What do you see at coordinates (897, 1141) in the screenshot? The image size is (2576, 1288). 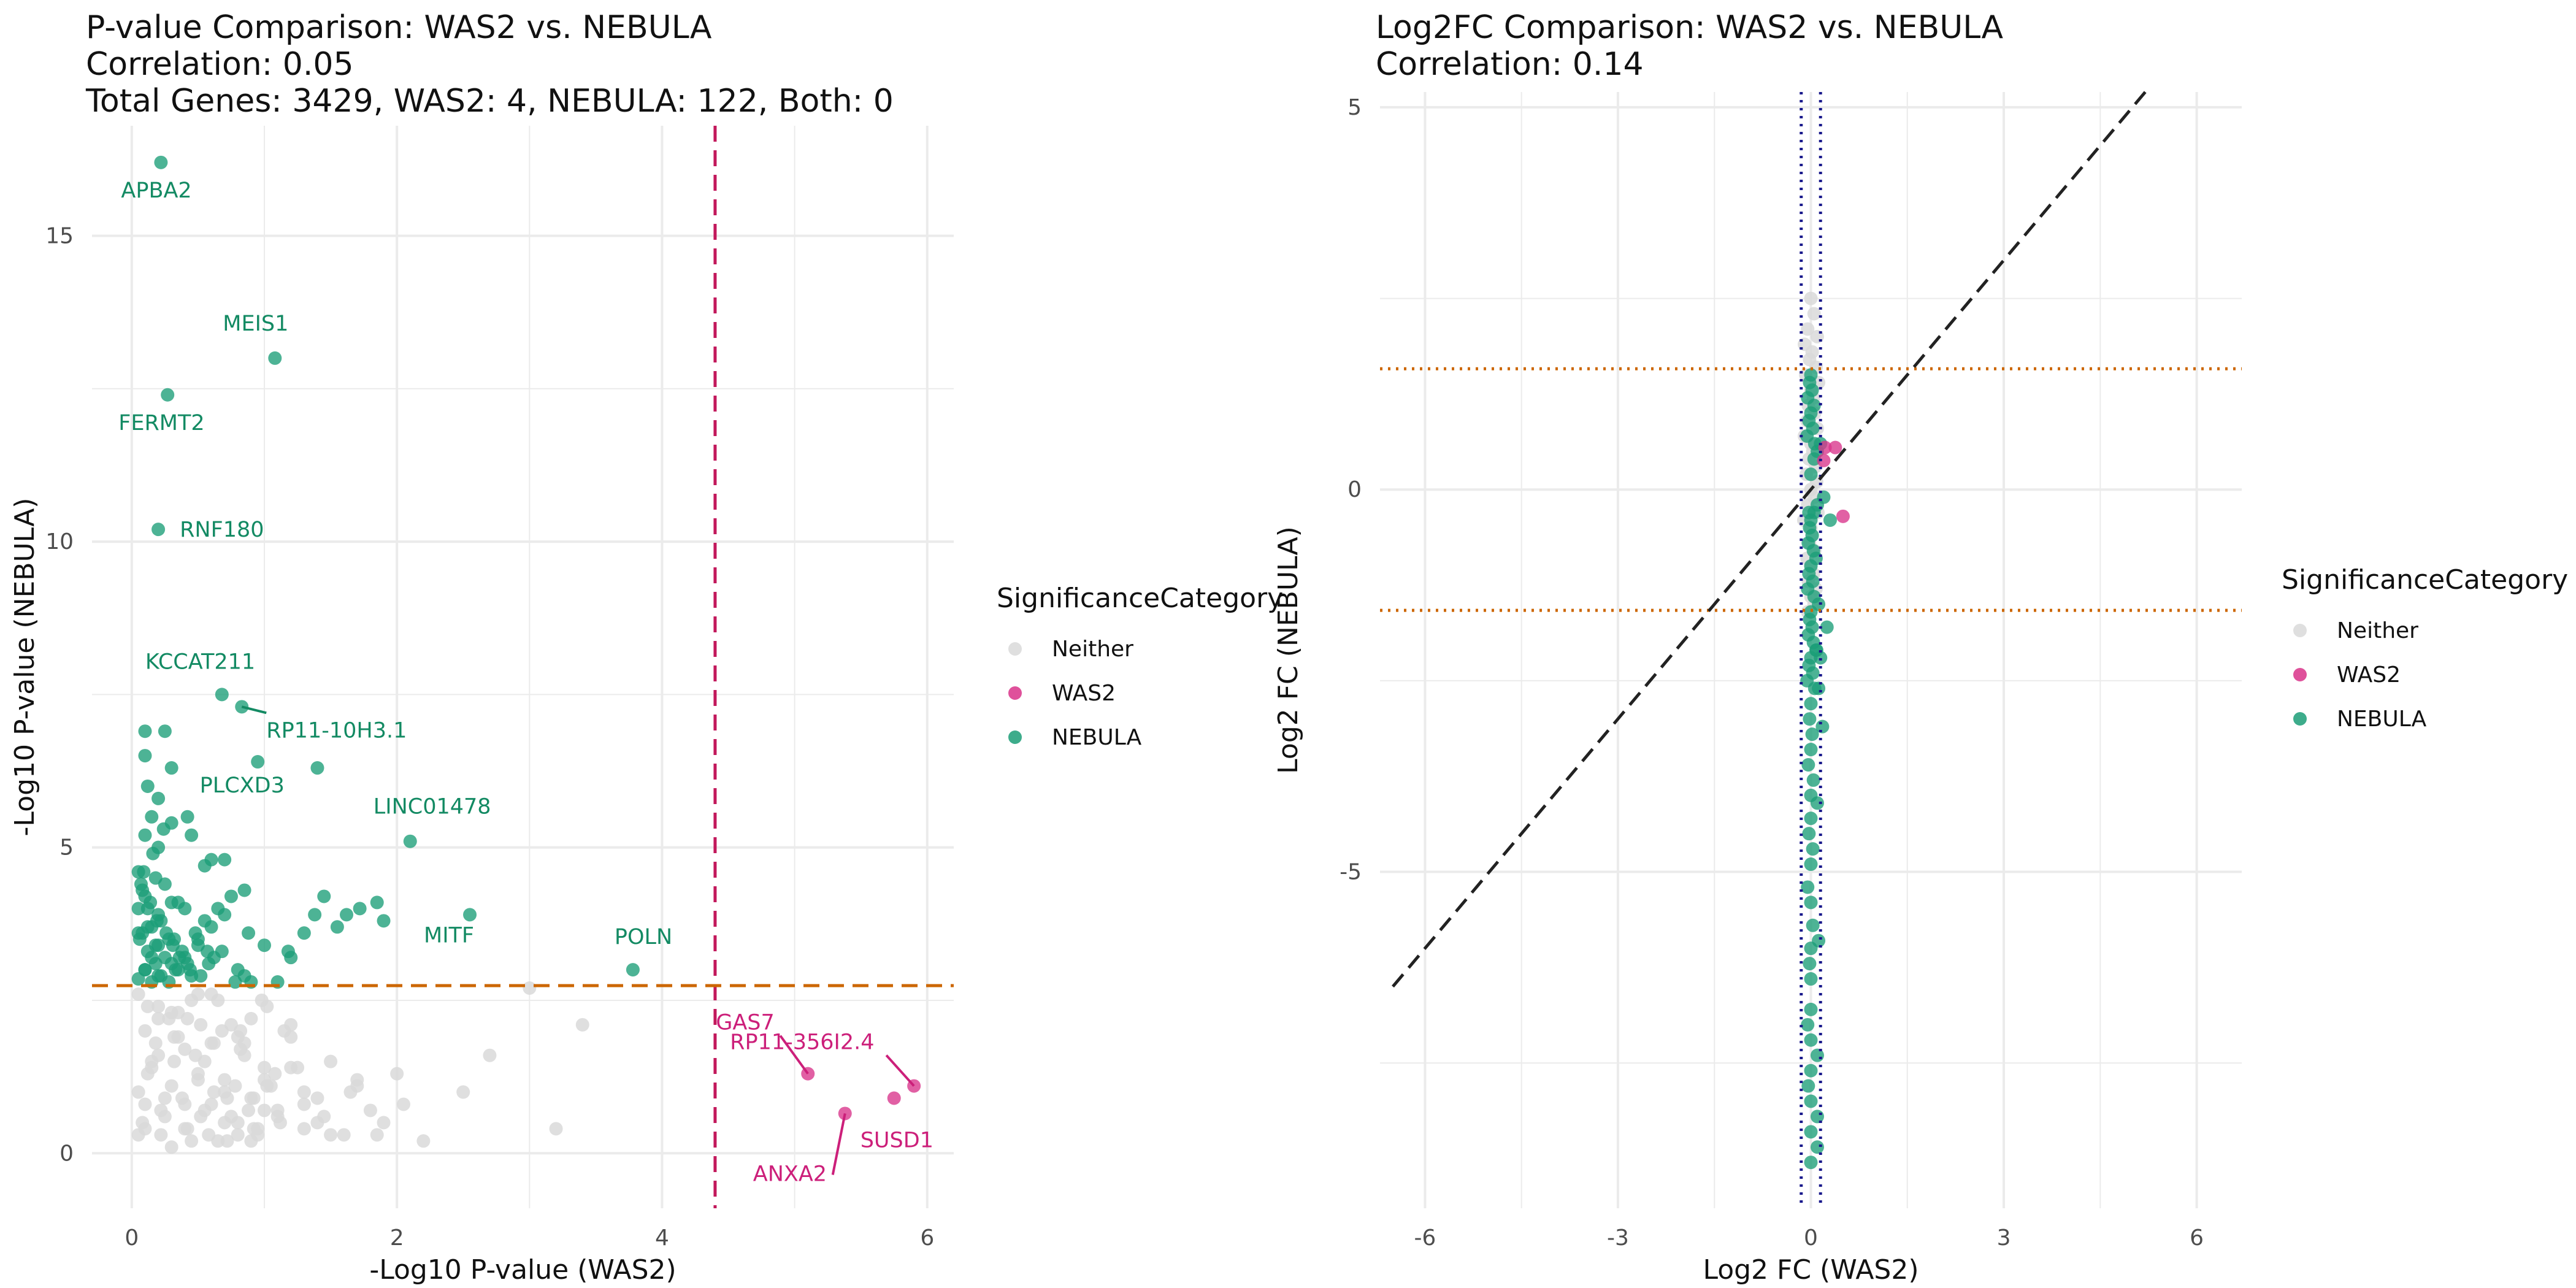 I see `annotation-label: SUSD1` at bounding box center [897, 1141].